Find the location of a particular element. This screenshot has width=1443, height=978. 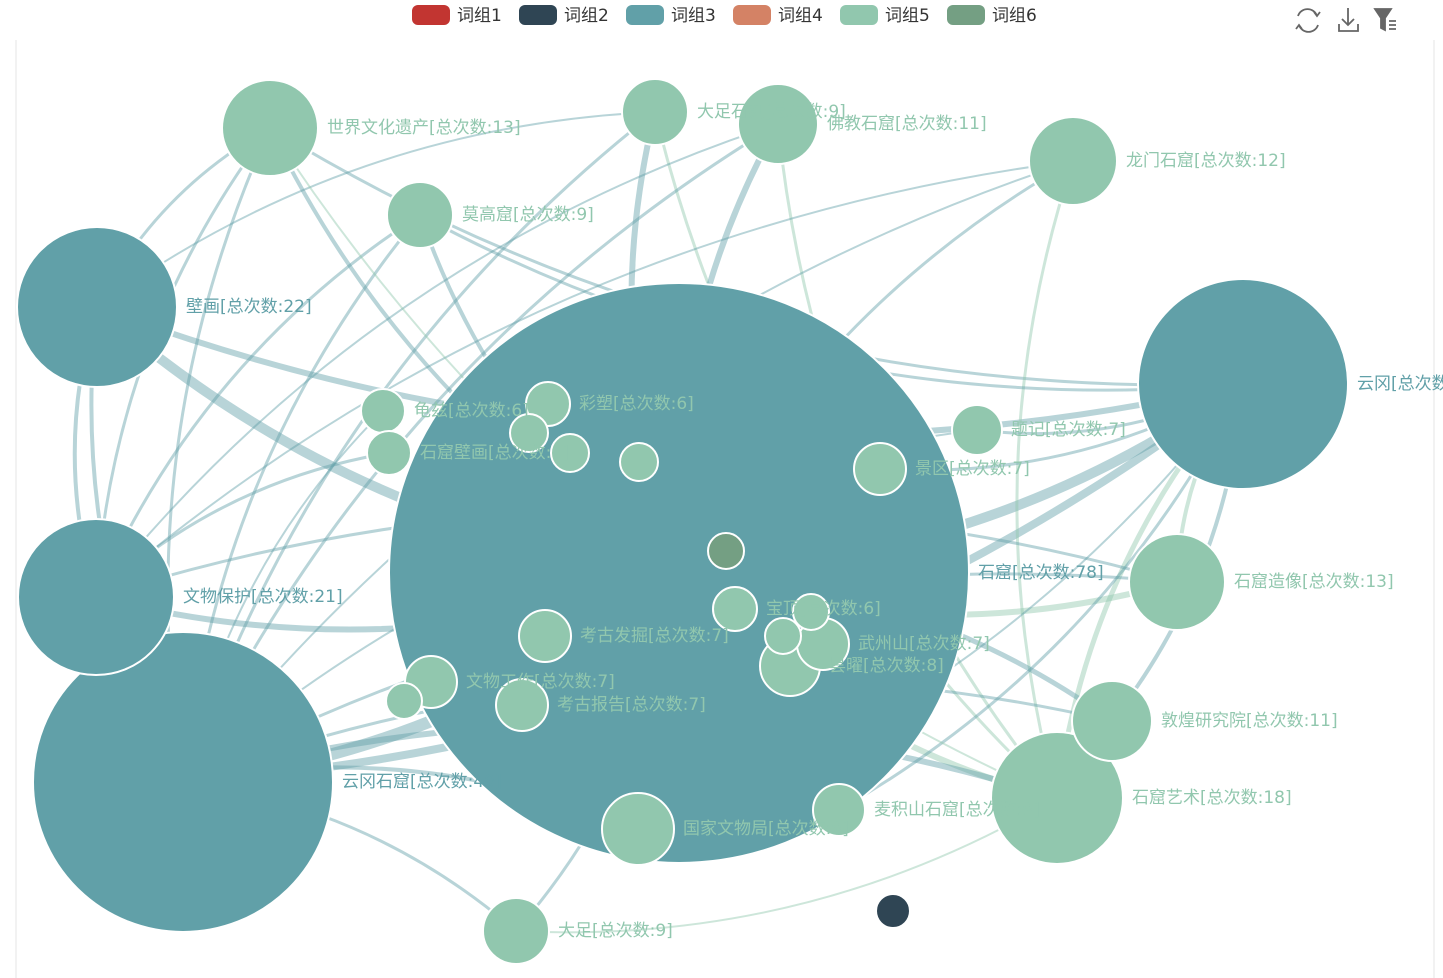

legend-item: 词组6 is located at coordinates (992, 15).